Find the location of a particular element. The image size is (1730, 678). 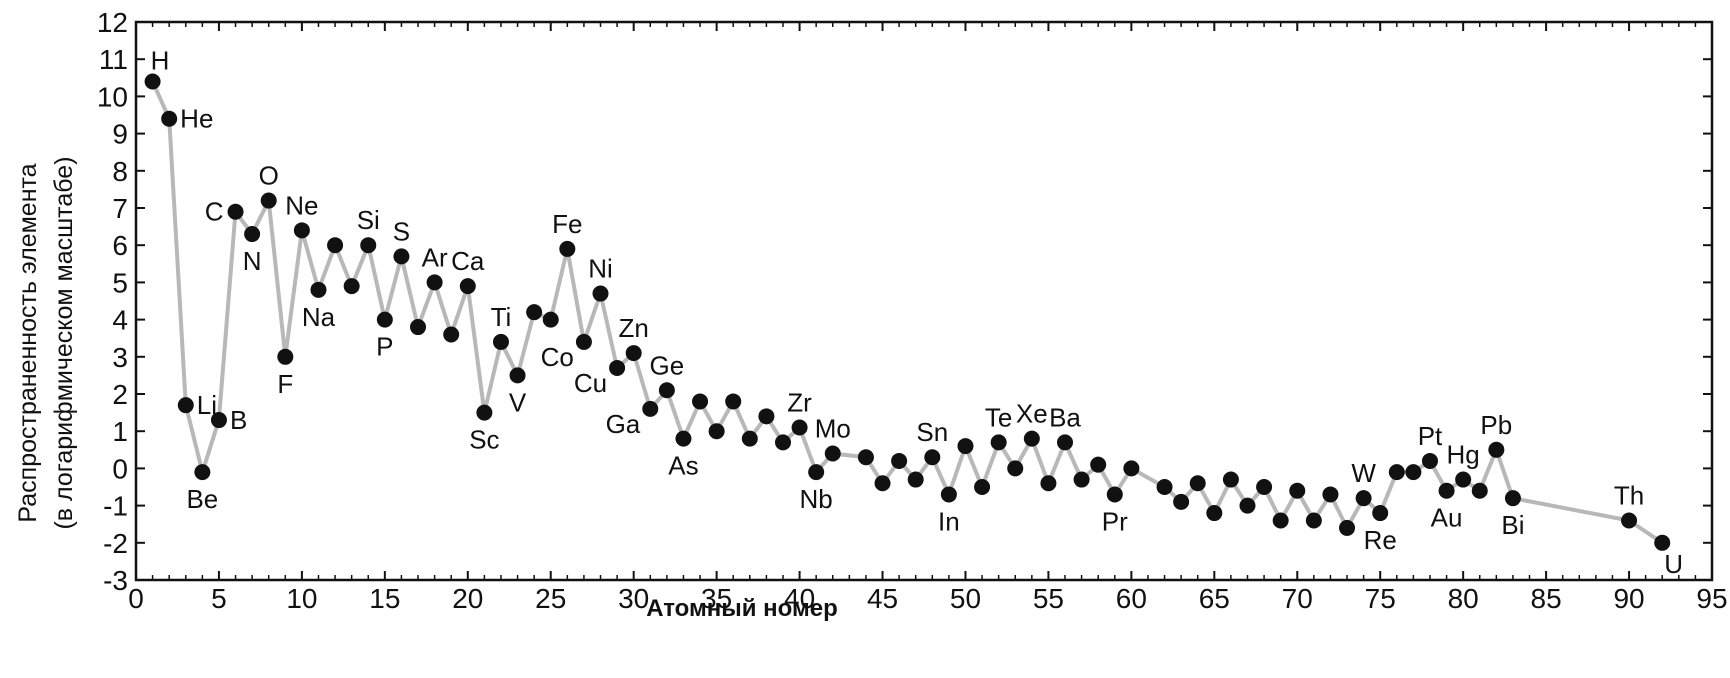

point-label-n: N is located at coordinates (252, 261).